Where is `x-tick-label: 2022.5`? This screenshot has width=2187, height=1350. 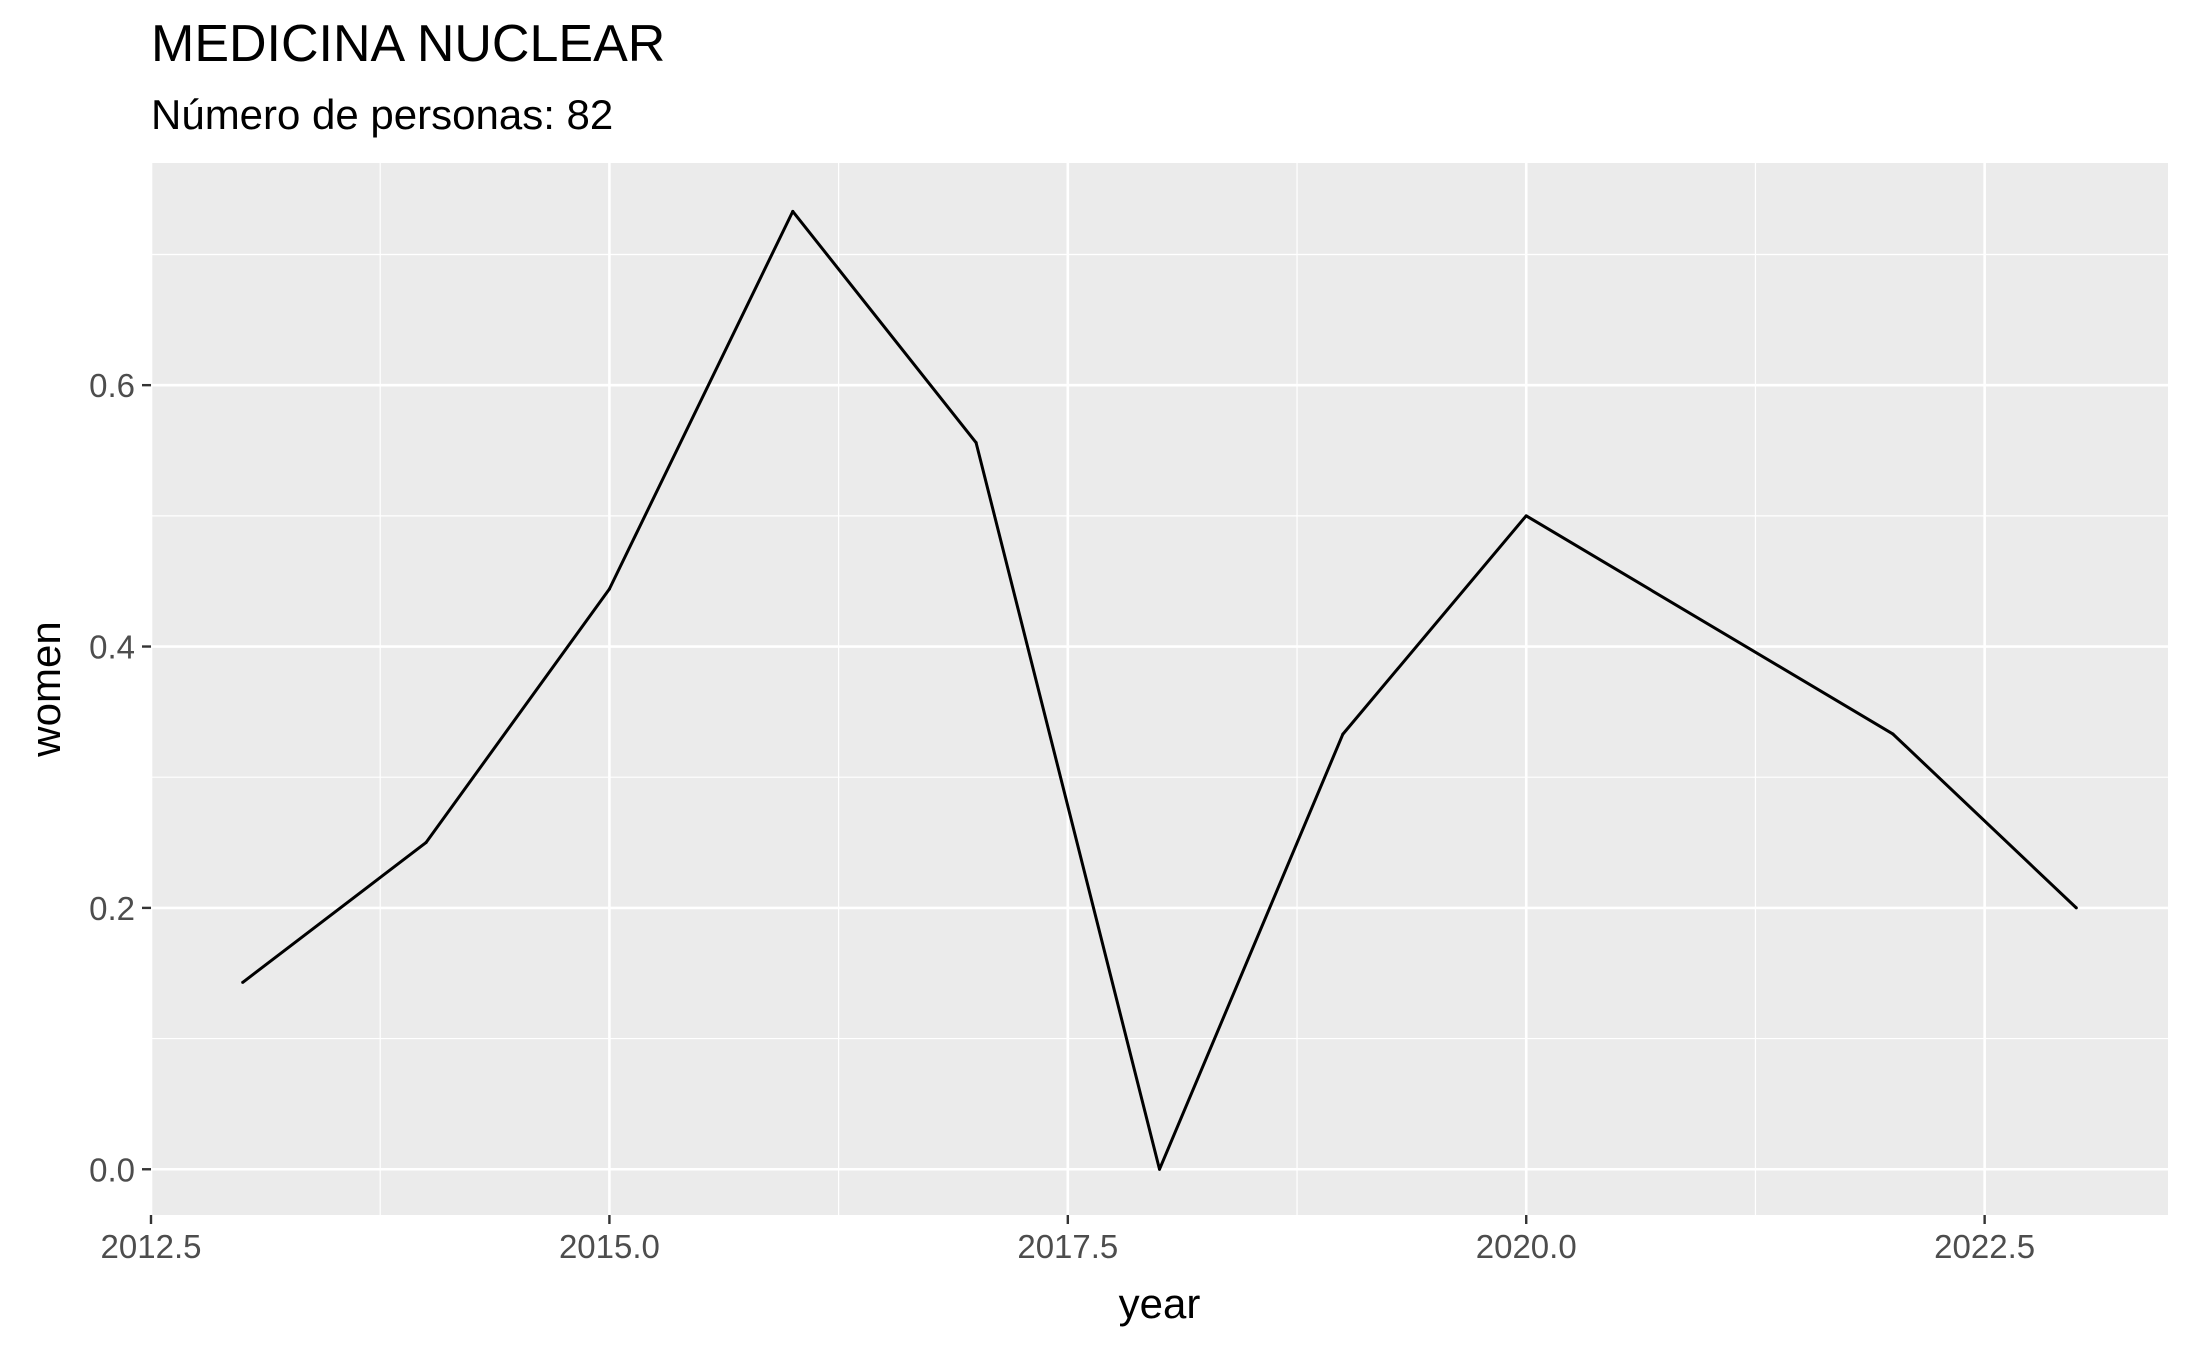 x-tick-label: 2022.5 is located at coordinates (1984, 1246).